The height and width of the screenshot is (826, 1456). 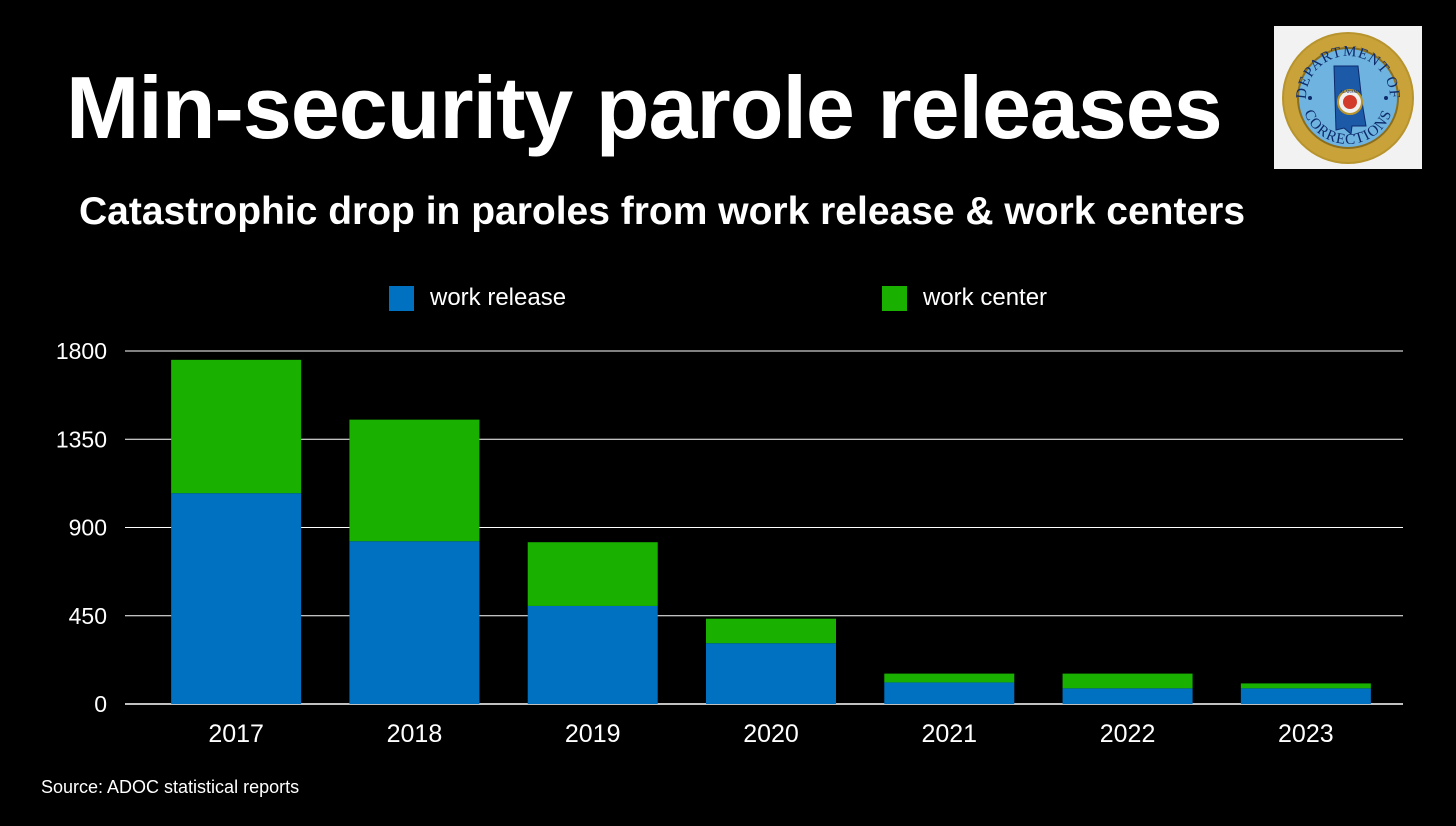 I want to click on x-tick-label: 2023, so click(x=1306, y=734).